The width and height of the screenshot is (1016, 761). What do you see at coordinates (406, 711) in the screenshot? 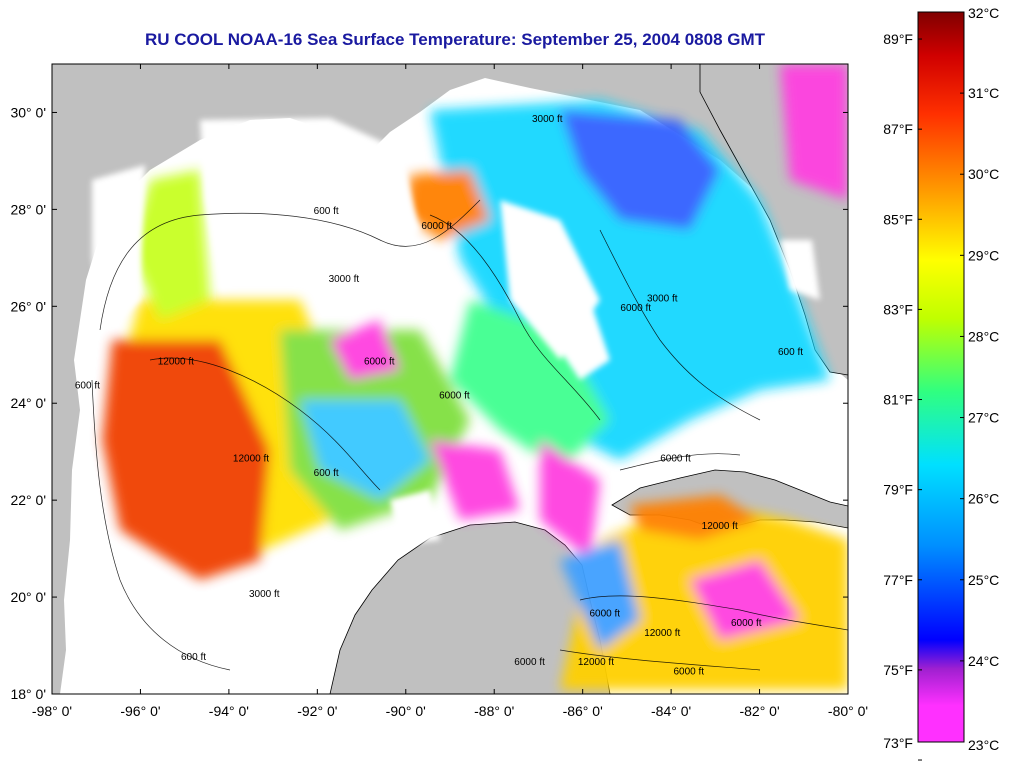
I see `lon-tick-label: -90° 0'` at bounding box center [406, 711].